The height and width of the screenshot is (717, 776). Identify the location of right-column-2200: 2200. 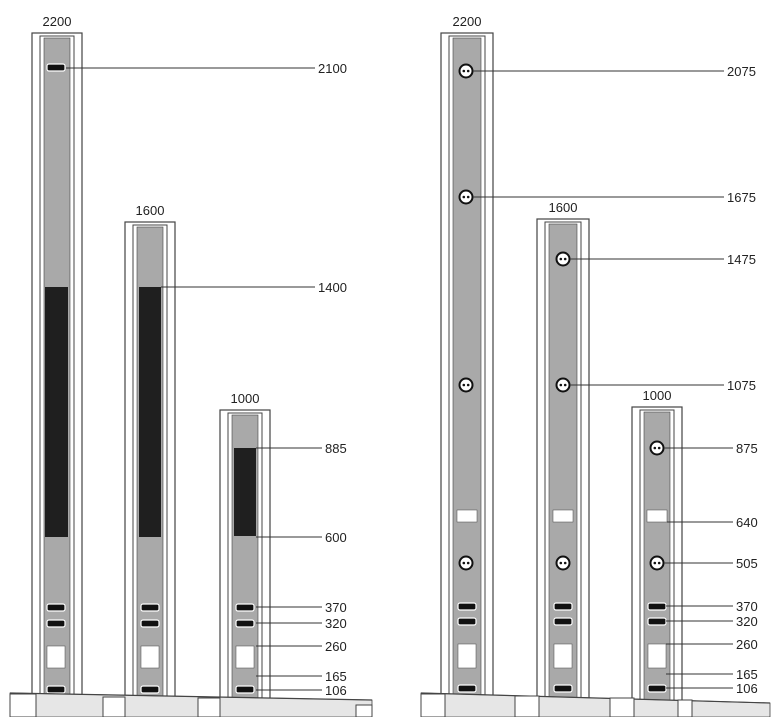
(467, 361).